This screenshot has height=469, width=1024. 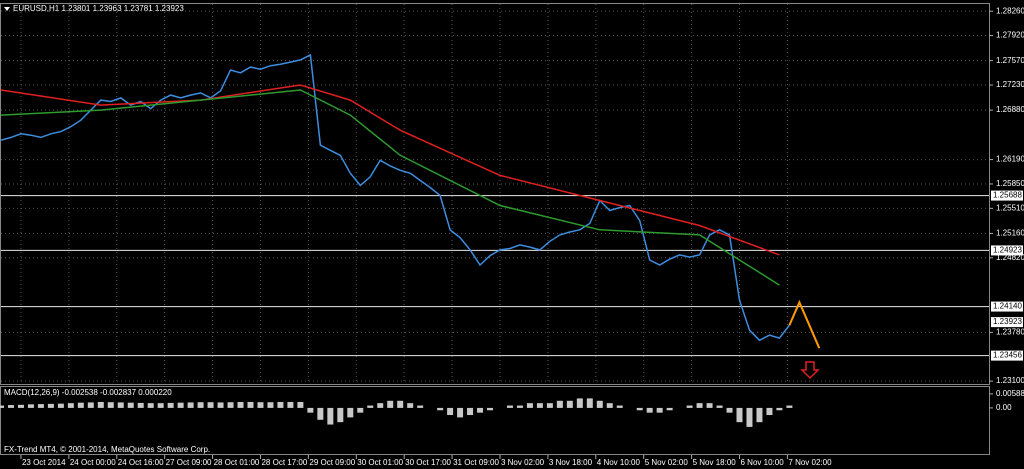 I want to click on x-tick-label: 29 Oct 09:00, so click(x=332, y=462).